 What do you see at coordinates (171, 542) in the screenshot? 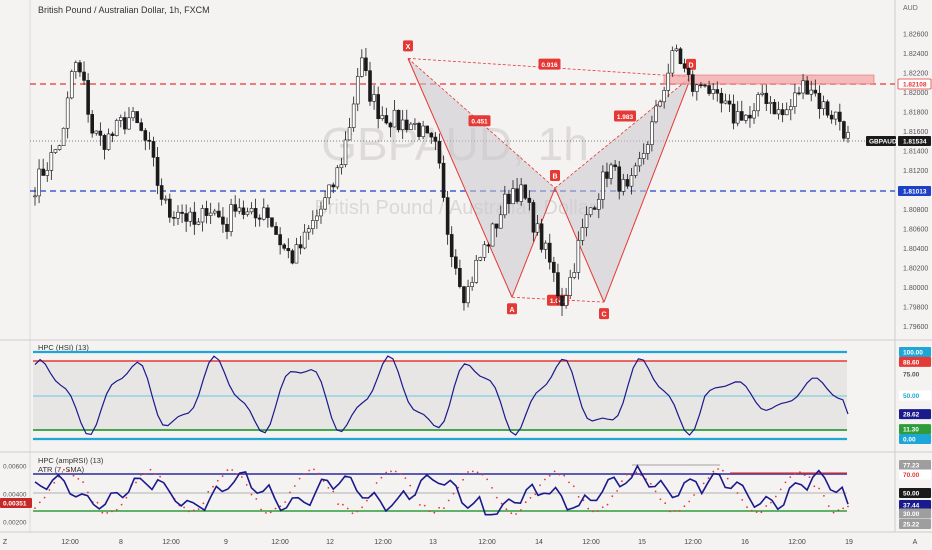
I see `time-tick: 12:00` at bounding box center [171, 542].